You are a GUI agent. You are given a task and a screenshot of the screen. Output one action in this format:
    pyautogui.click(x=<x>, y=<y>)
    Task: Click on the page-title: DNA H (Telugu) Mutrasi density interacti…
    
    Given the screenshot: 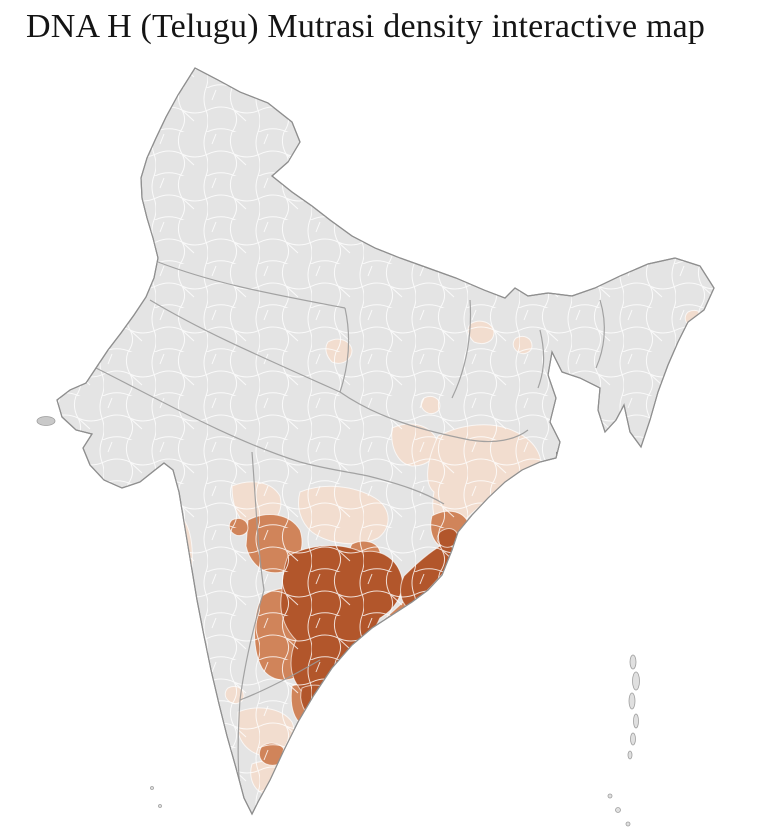 What is the action you would take?
    pyautogui.click(x=366, y=26)
    